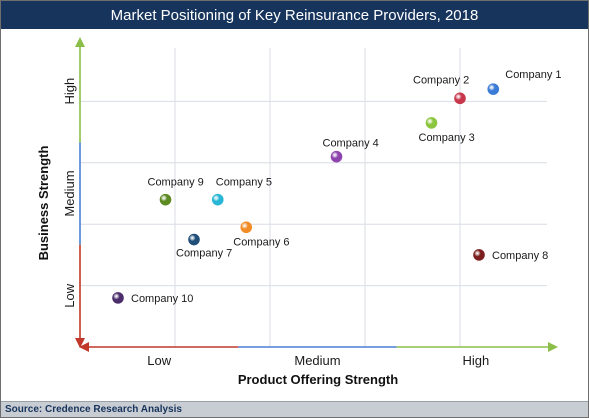  I want to click on company-9-label: Company 9, so click(176, 183).